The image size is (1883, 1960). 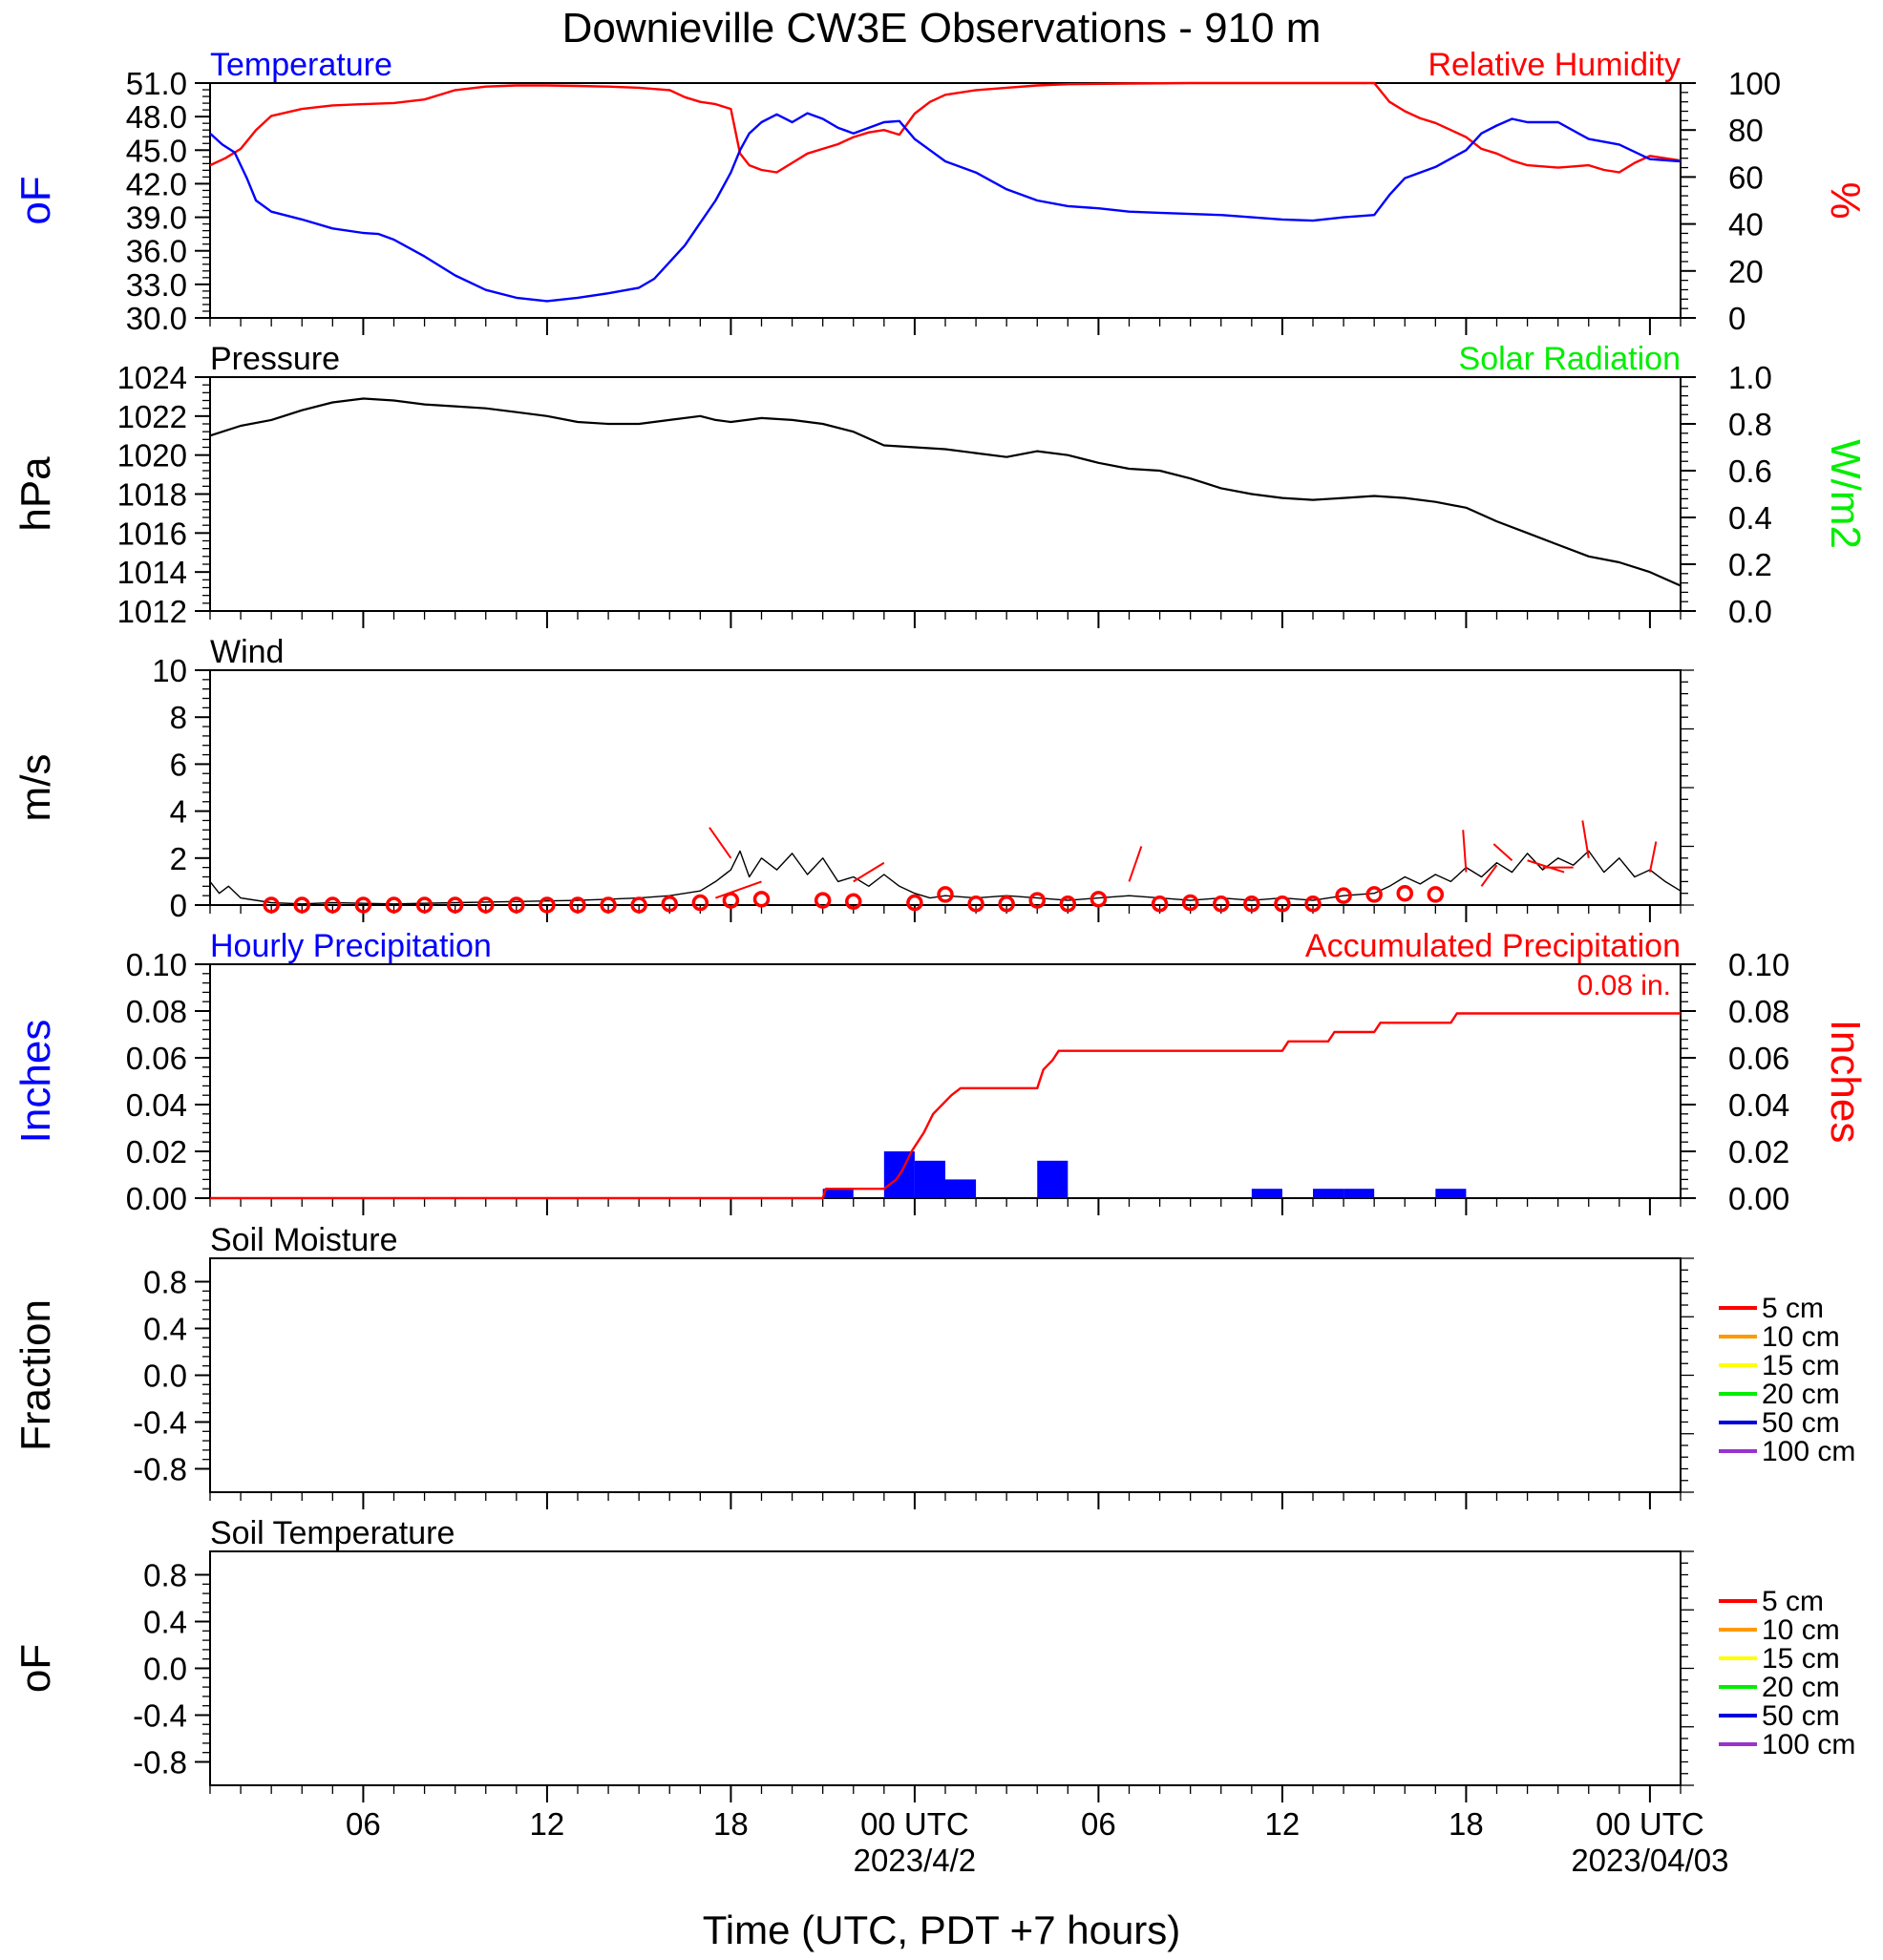 I want to click on y-axis-label-right: %, so click(x=1845, y=200).